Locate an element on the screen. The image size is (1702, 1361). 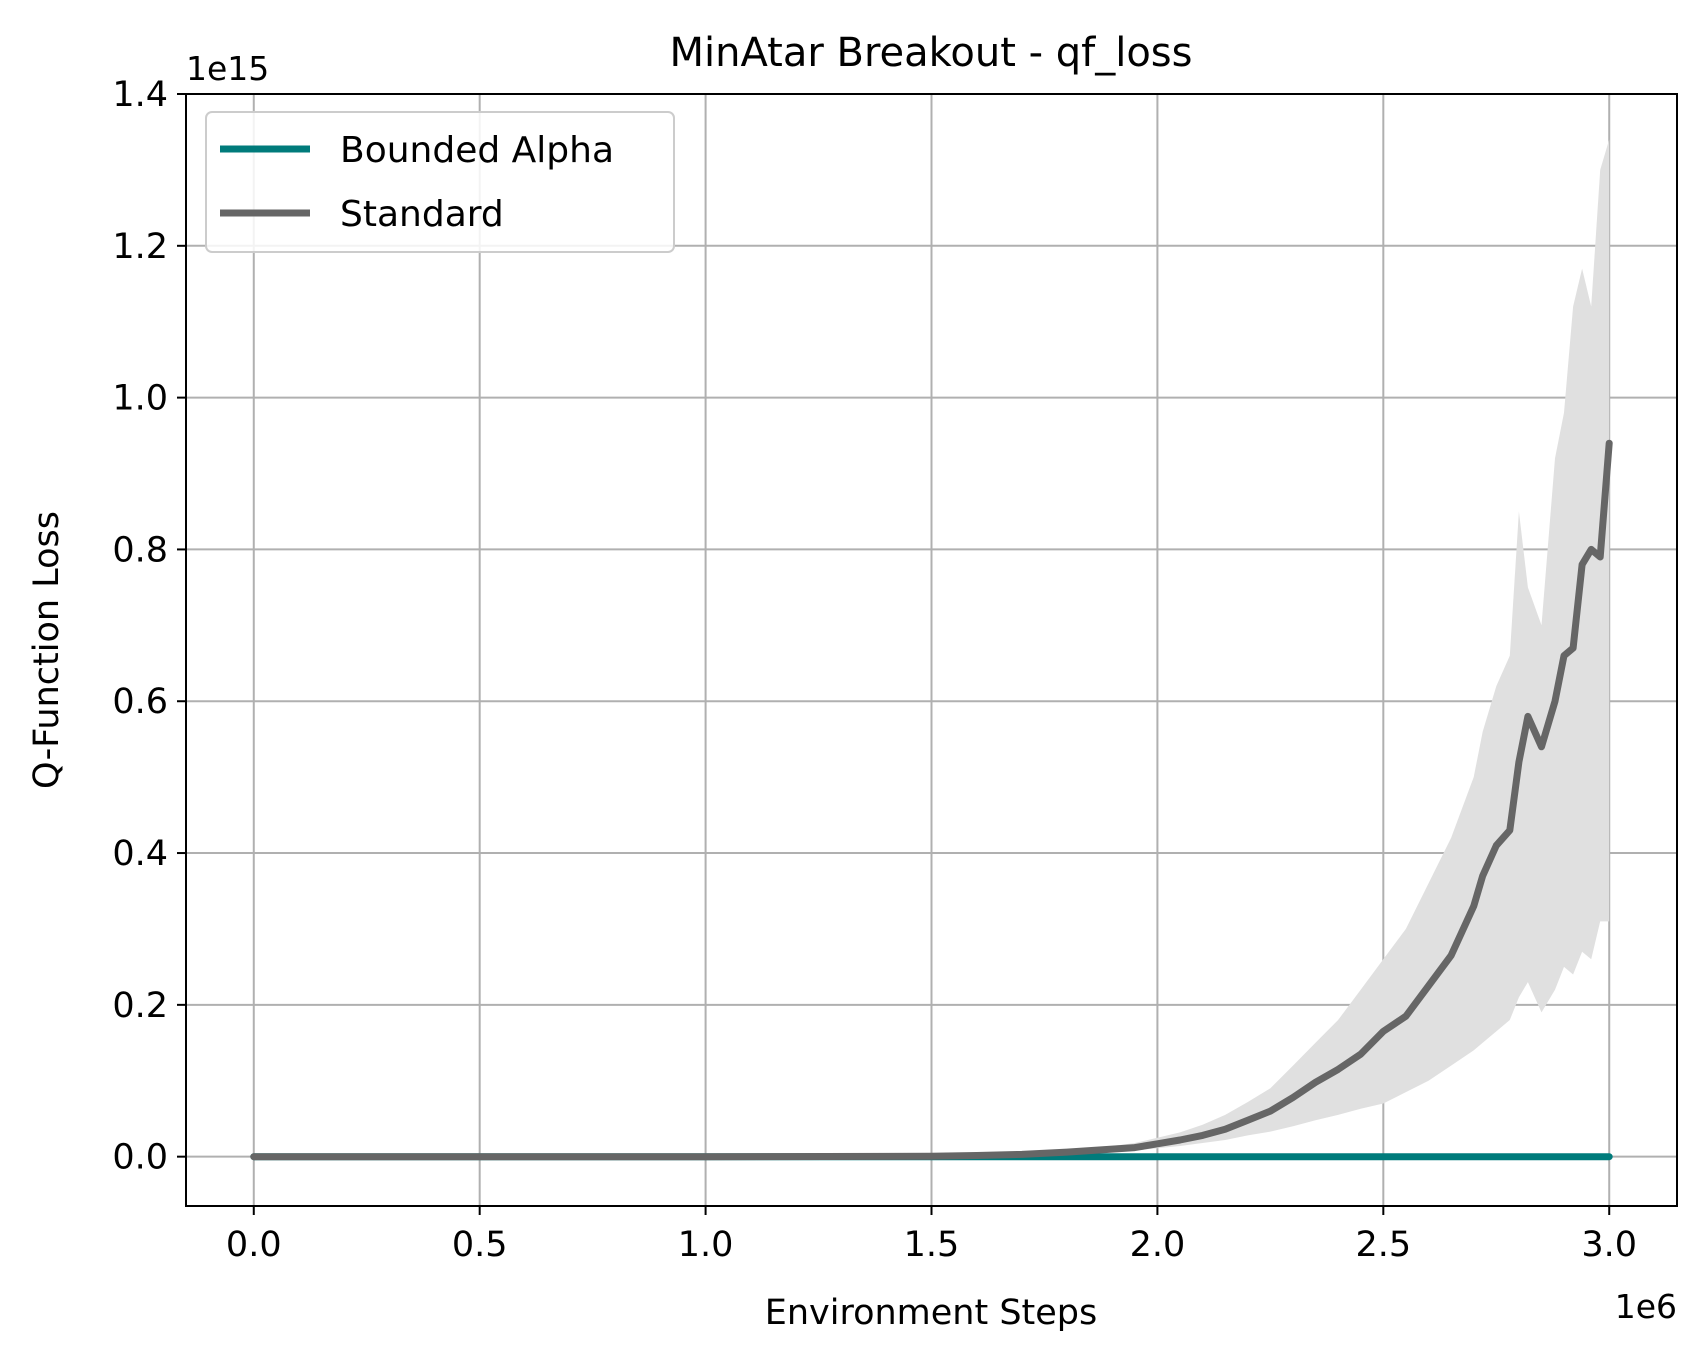
chart-title: MinAtar Breakout - qf_loss is located at coordinates (931, 53).